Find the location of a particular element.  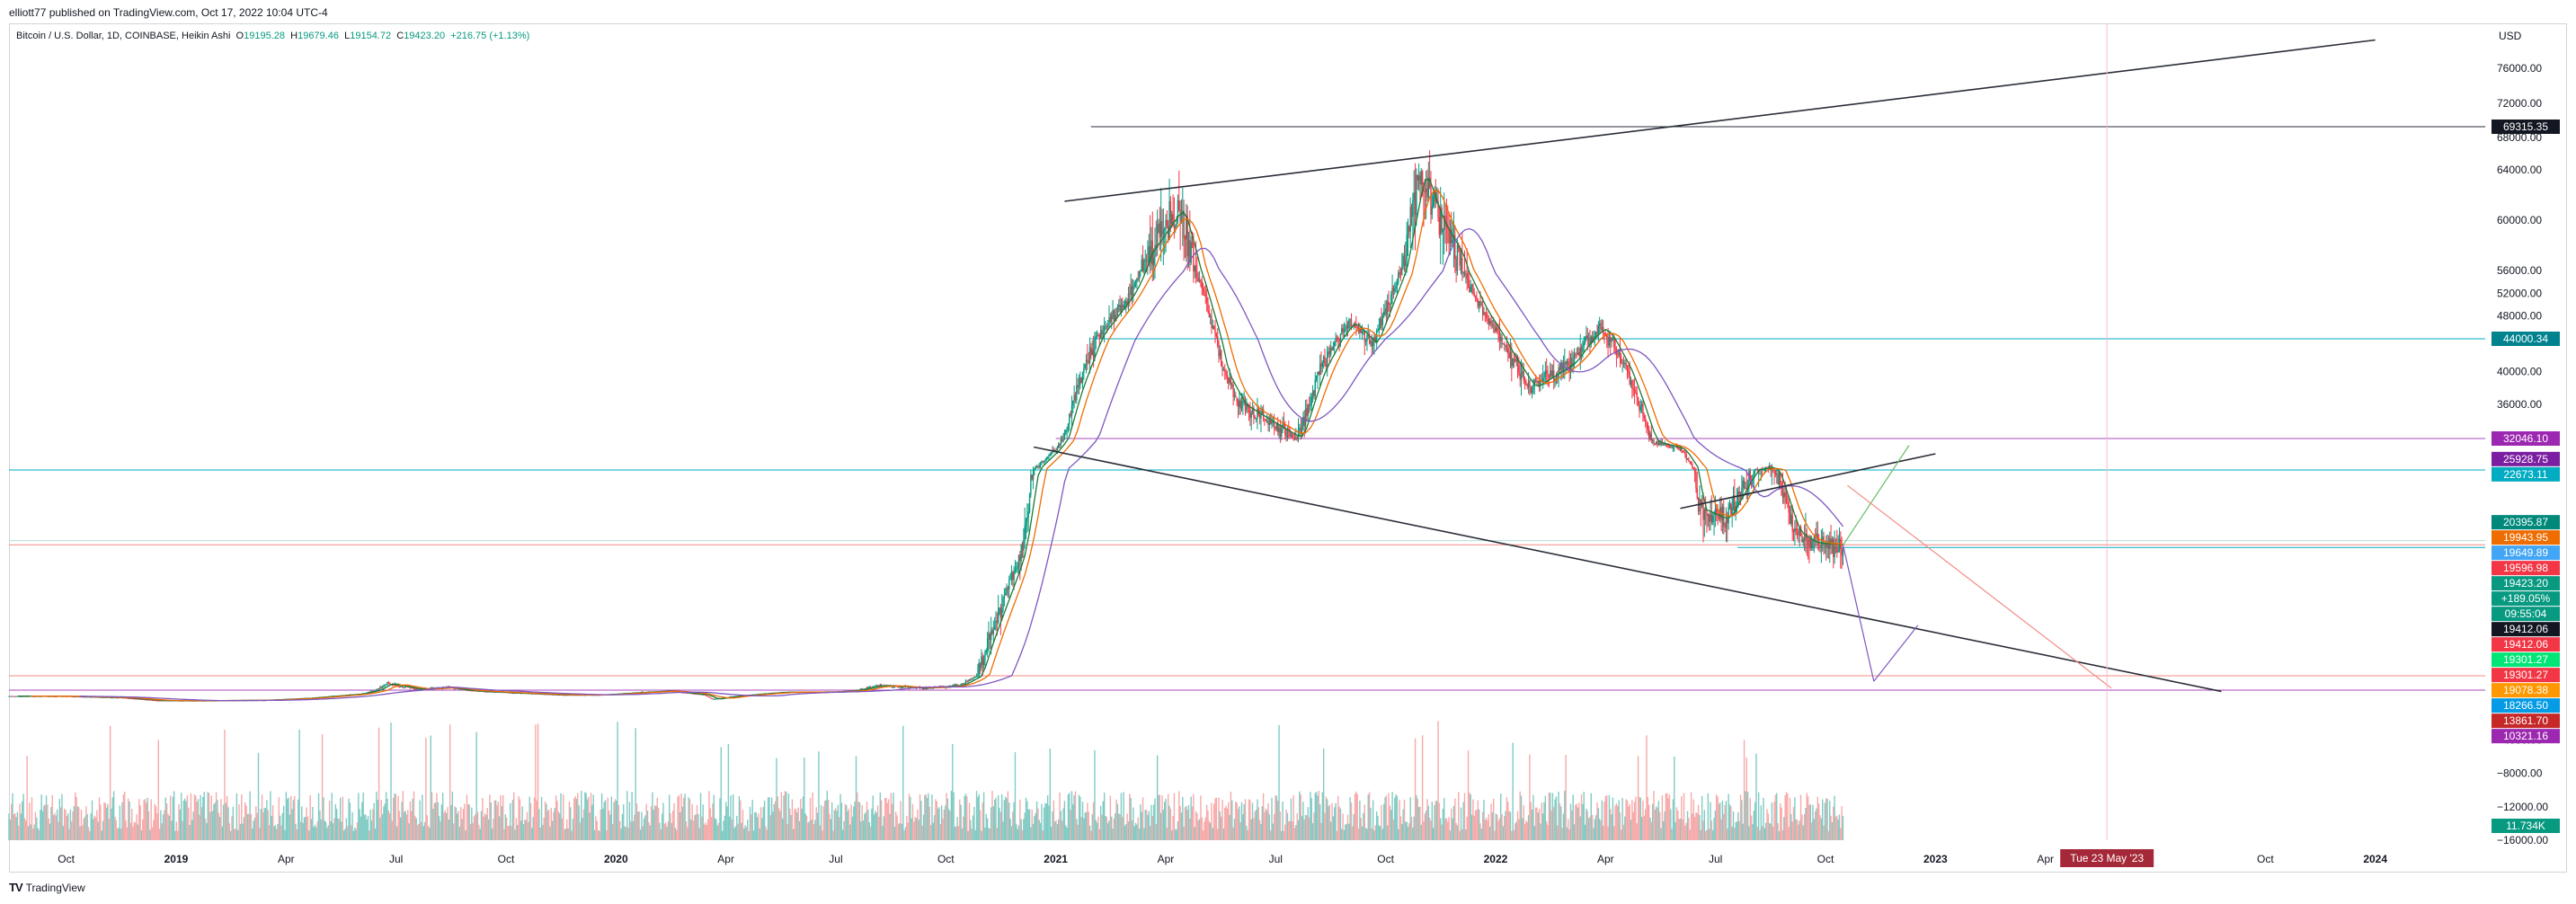

tradingview-logo: TV is located at coordinates (16, 887).